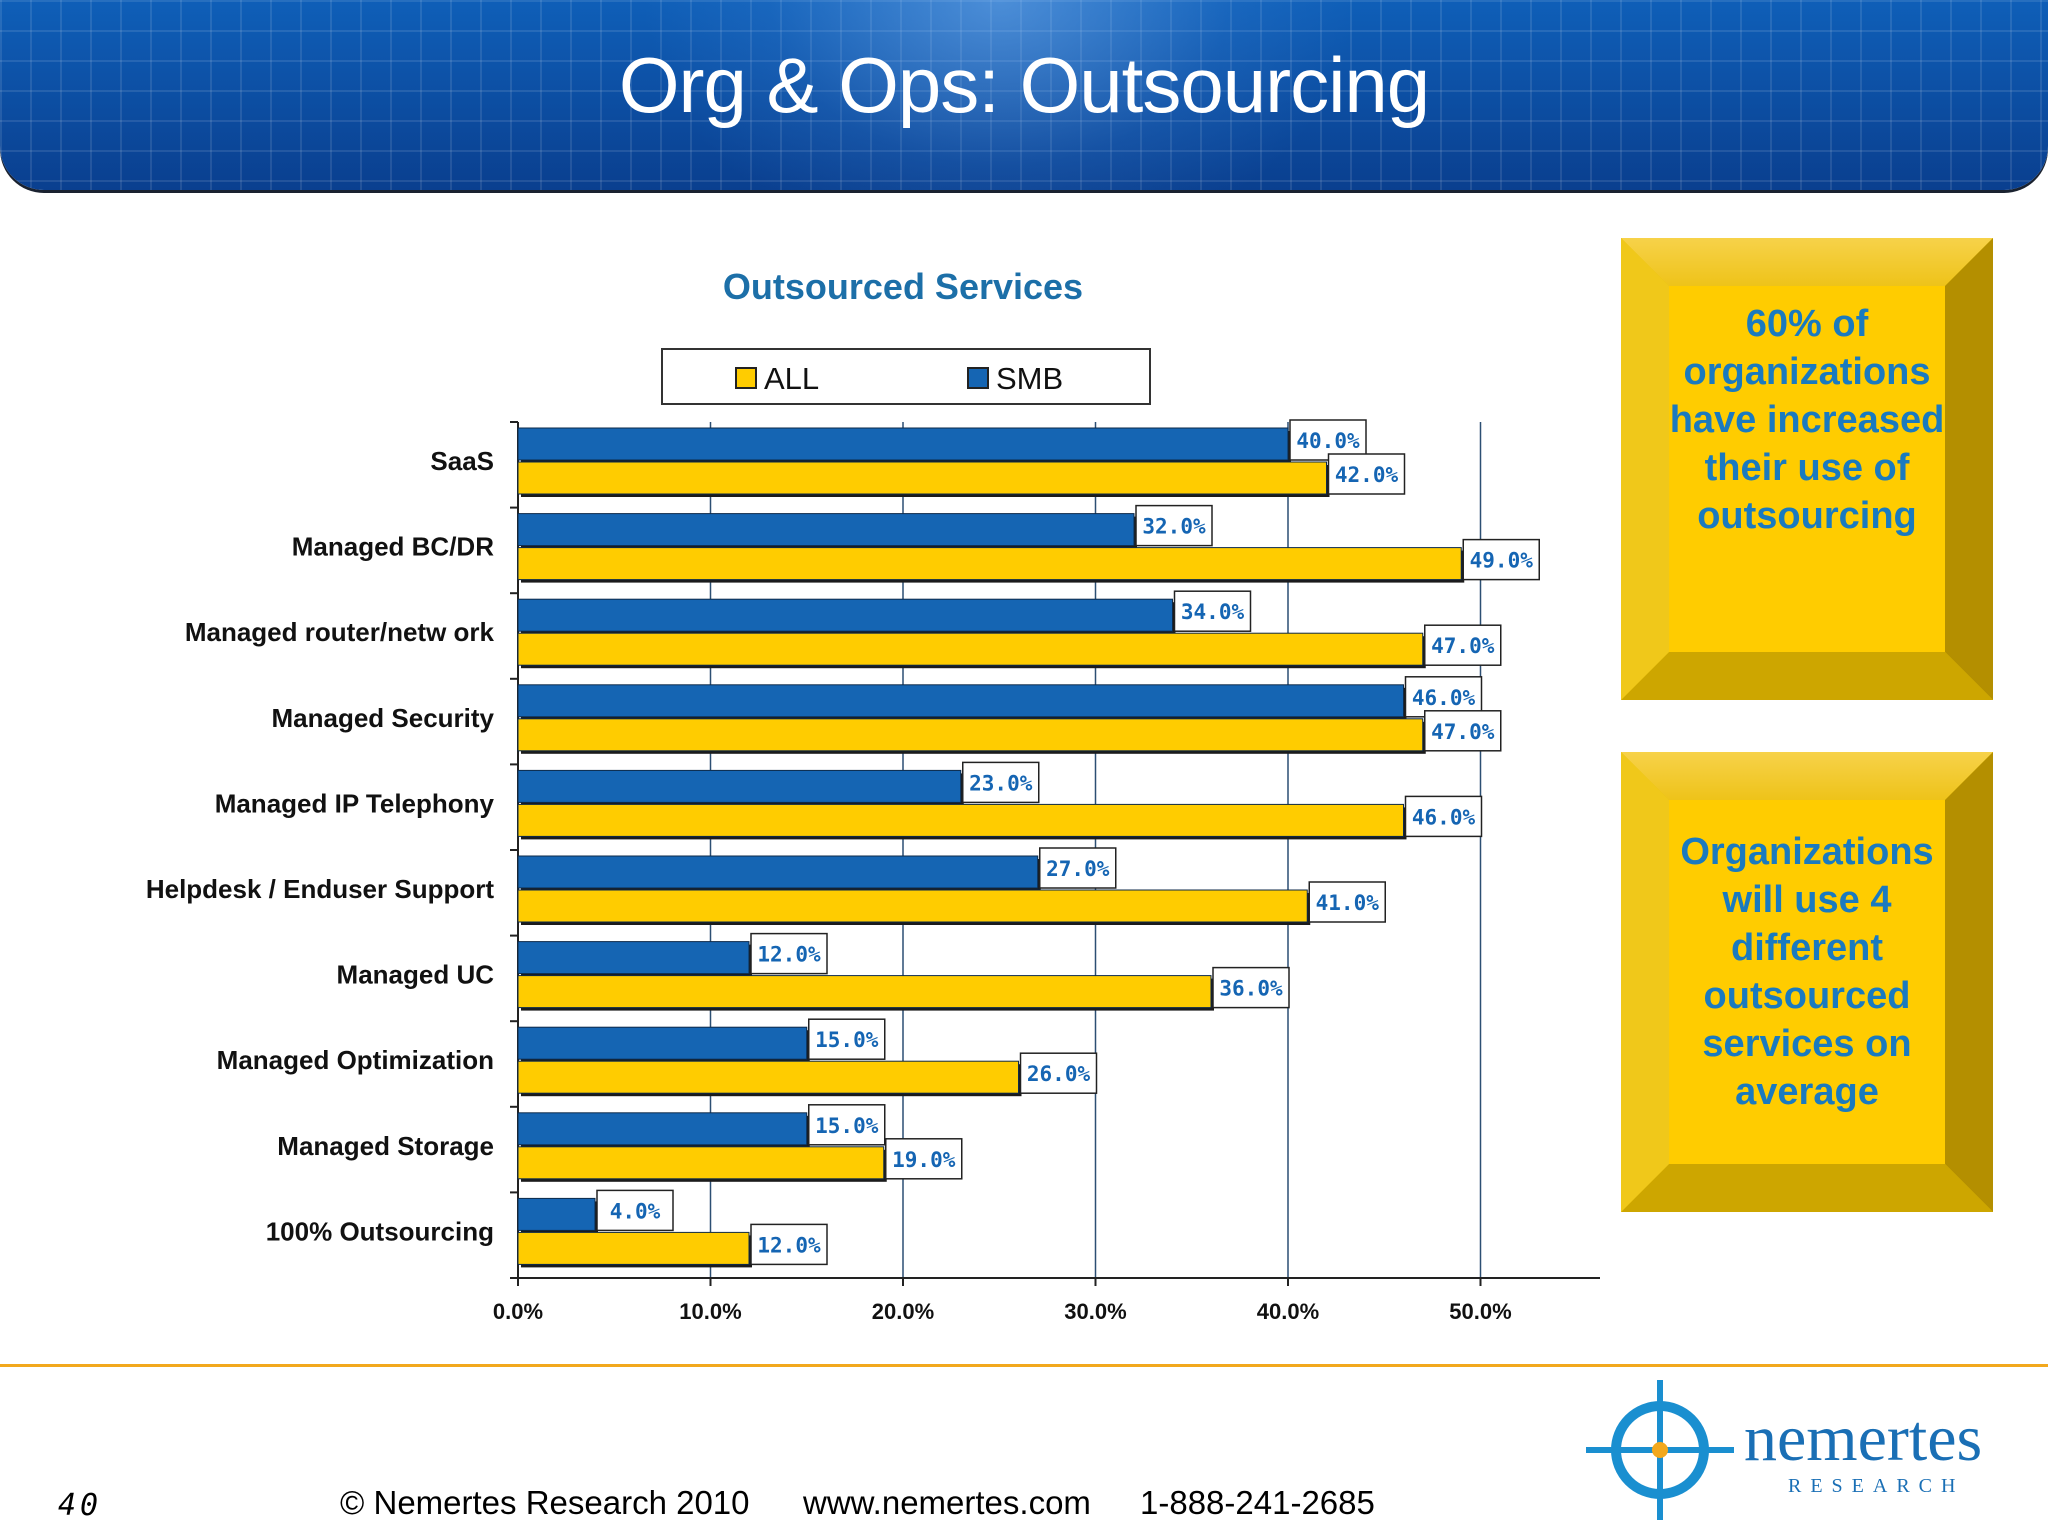 The width and height of the screenshot is (2048, 1536). What do you see at coordinates (1288, 1311) in the screenshot?
I see `x-tick-label: 40.0%` at bounding box center [1288, 1311].